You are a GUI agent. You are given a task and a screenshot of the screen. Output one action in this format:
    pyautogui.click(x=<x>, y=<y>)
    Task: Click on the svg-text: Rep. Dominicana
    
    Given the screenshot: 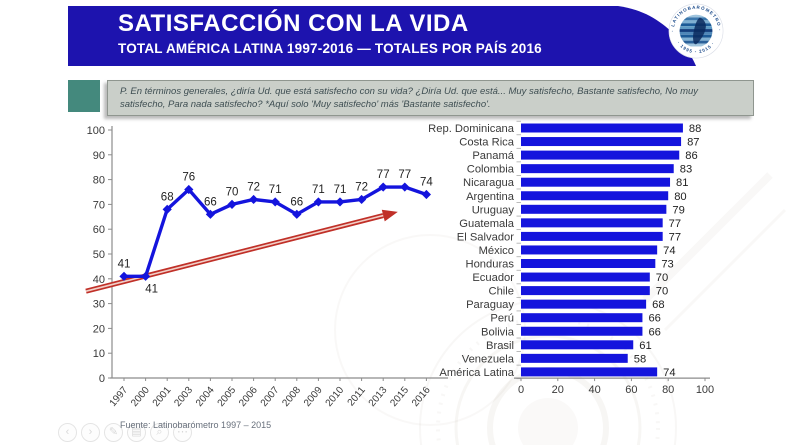 What is the action you would take?
    pyautogui.click(x=471, y=129)
    